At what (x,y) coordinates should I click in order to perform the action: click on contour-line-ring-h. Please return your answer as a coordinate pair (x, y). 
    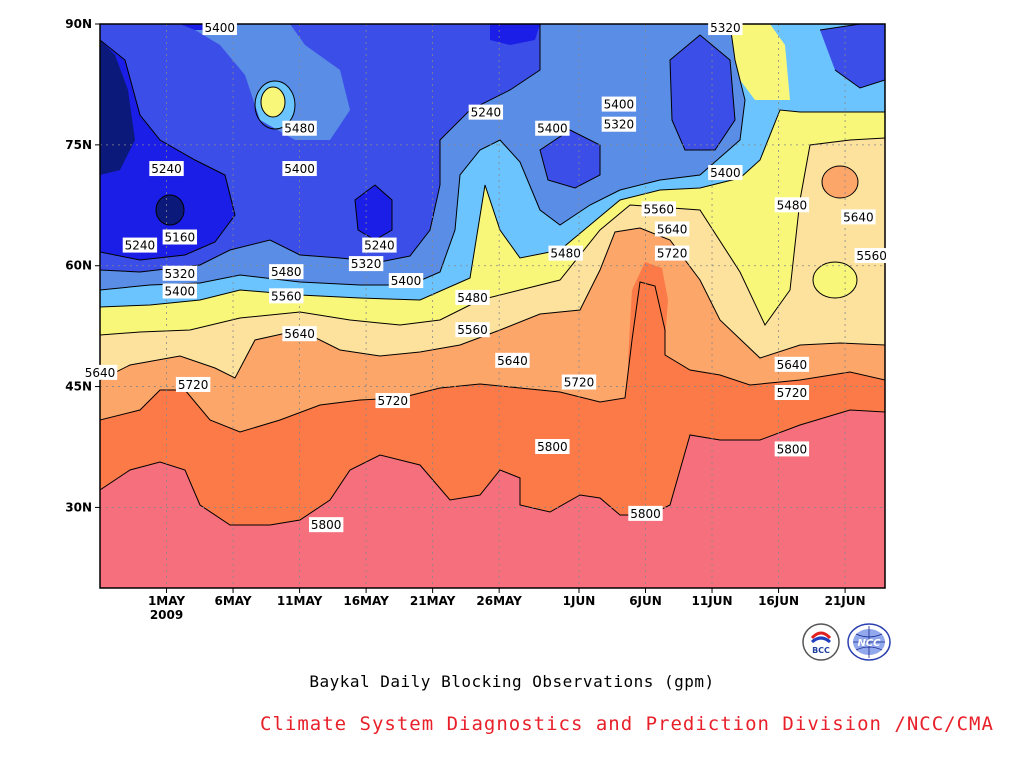
    Looking at the image, I should click on (835, 280).